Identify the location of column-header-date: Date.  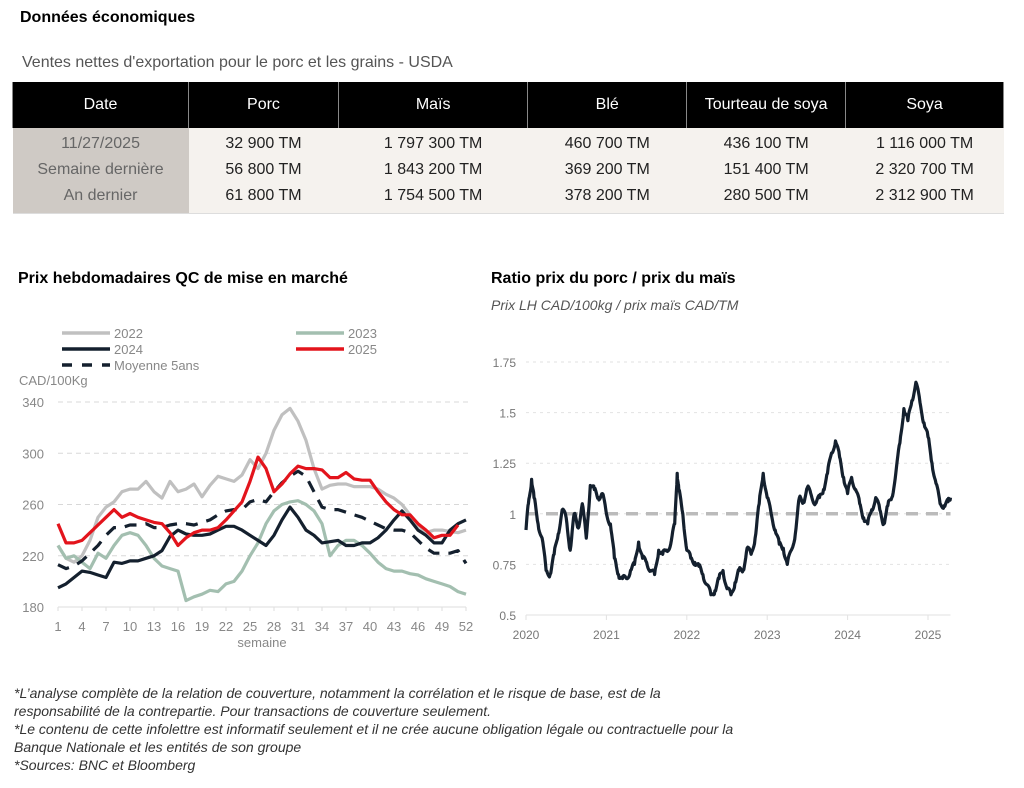
(100, 105).